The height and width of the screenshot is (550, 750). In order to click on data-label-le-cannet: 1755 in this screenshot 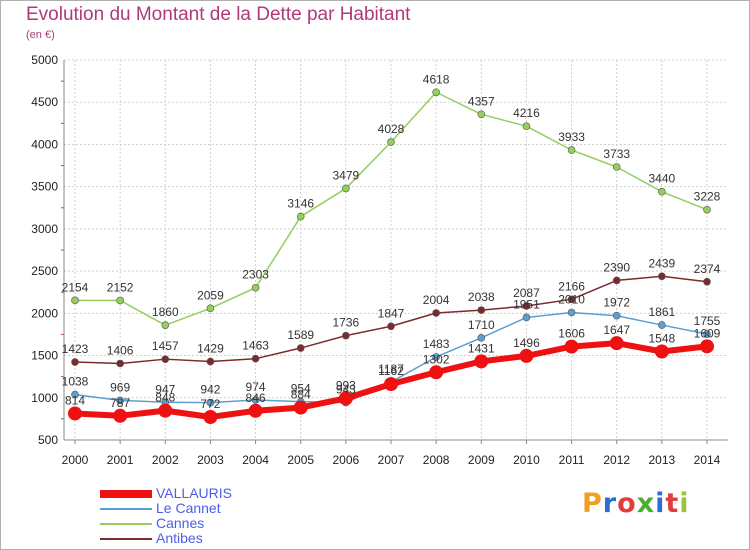, I will do `click(707, 321)`.